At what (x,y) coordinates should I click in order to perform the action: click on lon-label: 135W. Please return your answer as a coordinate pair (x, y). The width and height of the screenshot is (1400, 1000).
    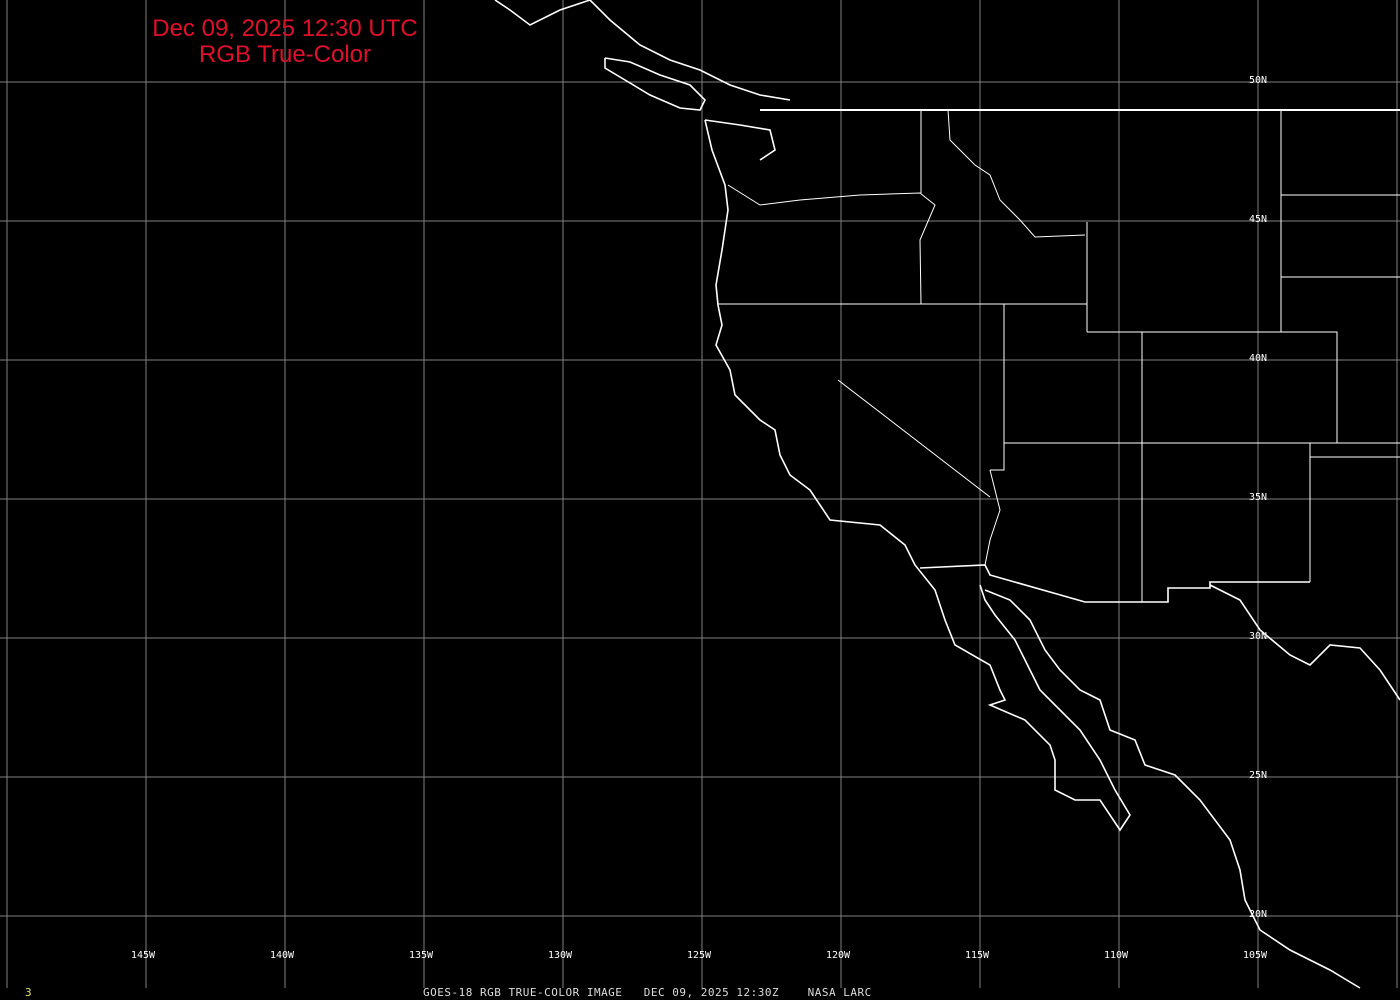
    Looking at the image, I should click on (421, 955).